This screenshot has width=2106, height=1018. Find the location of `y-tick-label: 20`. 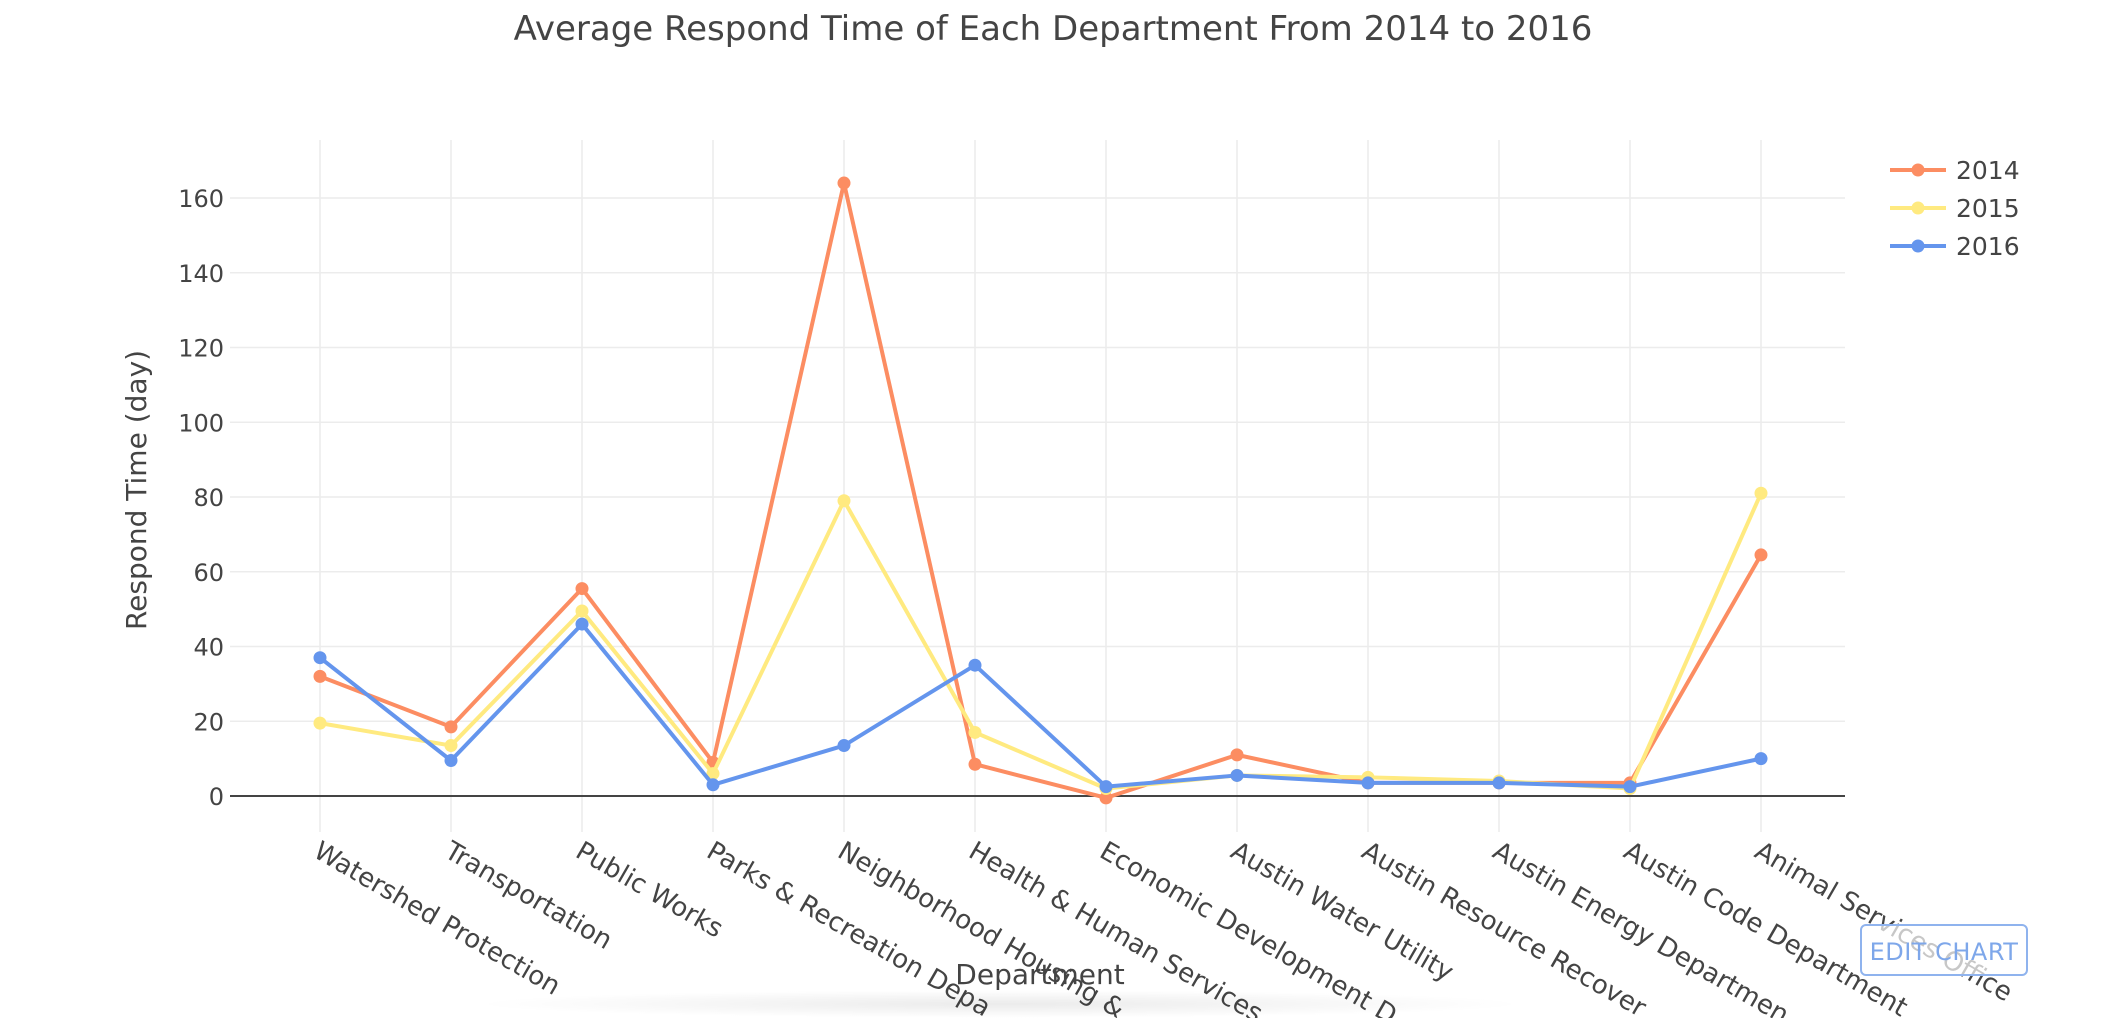

y-tick-label: 20 is located at coordinates (208, 722).